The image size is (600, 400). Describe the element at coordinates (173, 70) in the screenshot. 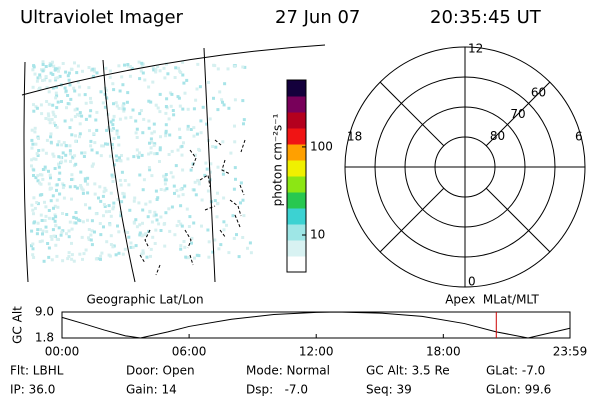

I see `map-line` at that location.